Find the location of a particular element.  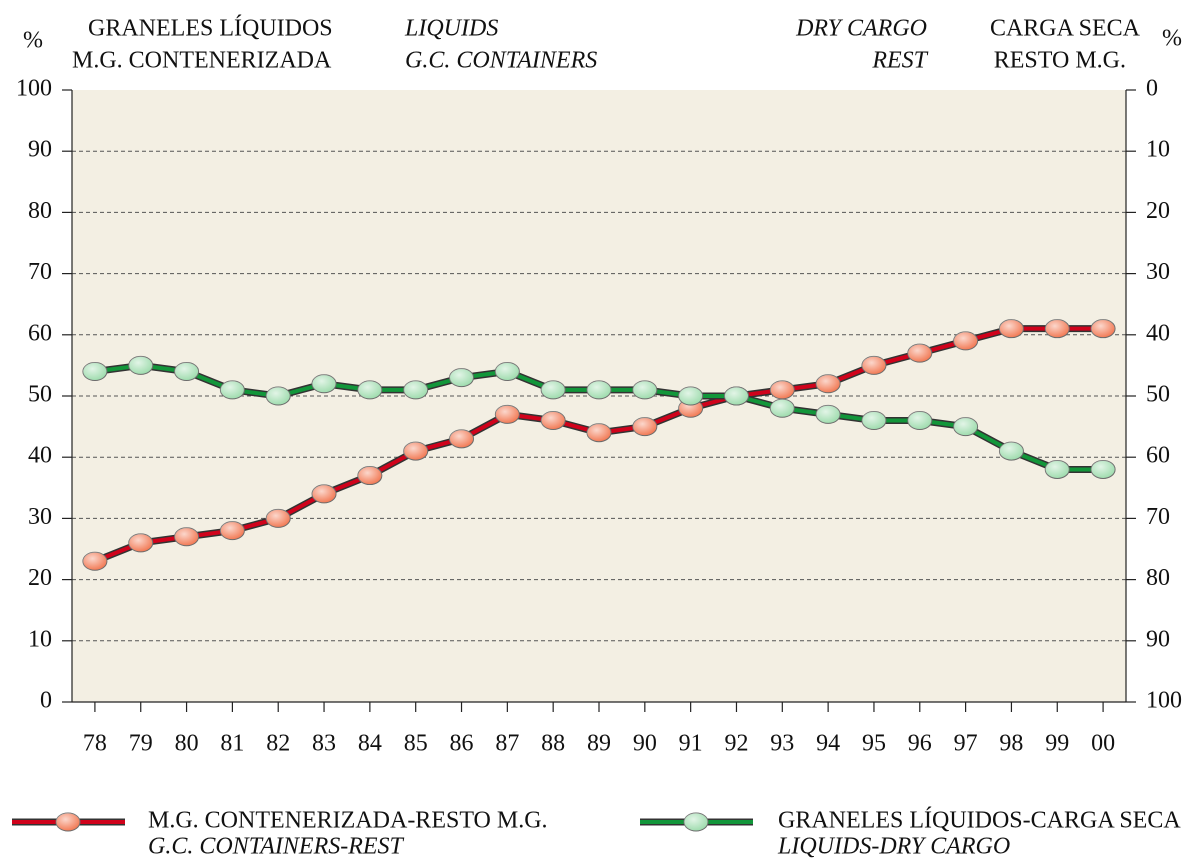

y2-tick-label: 70 is located at coordinates (1158, 517).